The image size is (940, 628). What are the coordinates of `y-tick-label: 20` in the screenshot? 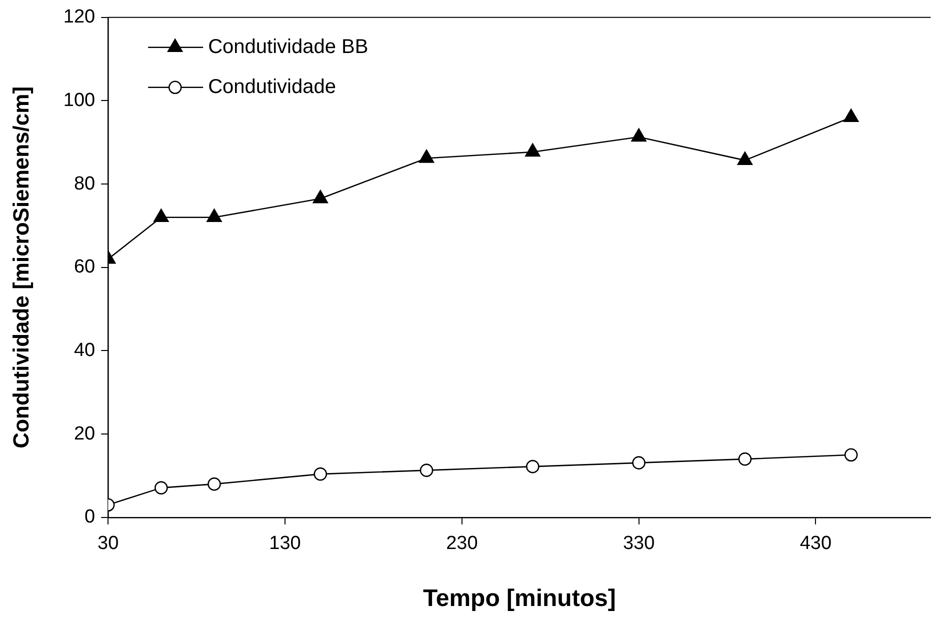 It's located at (85, 433).